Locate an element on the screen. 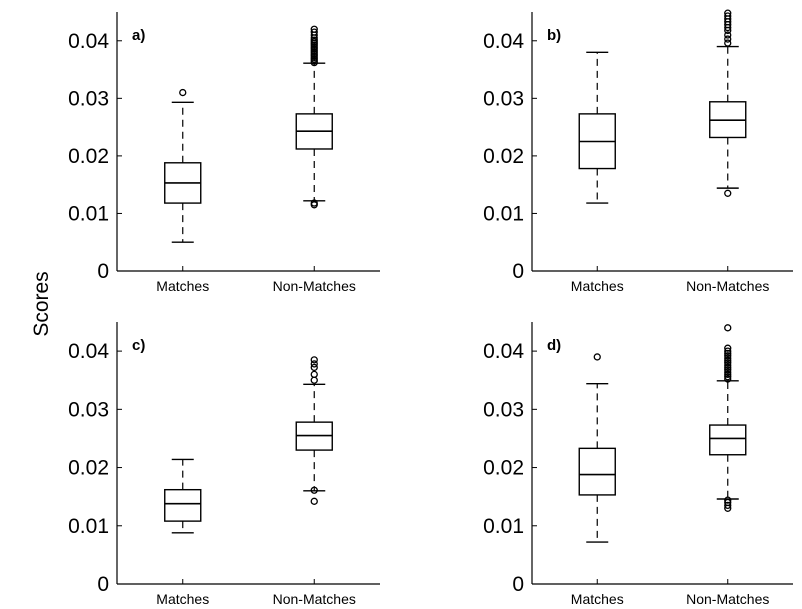  panel-label: a) is located at coordinates (138, 35).